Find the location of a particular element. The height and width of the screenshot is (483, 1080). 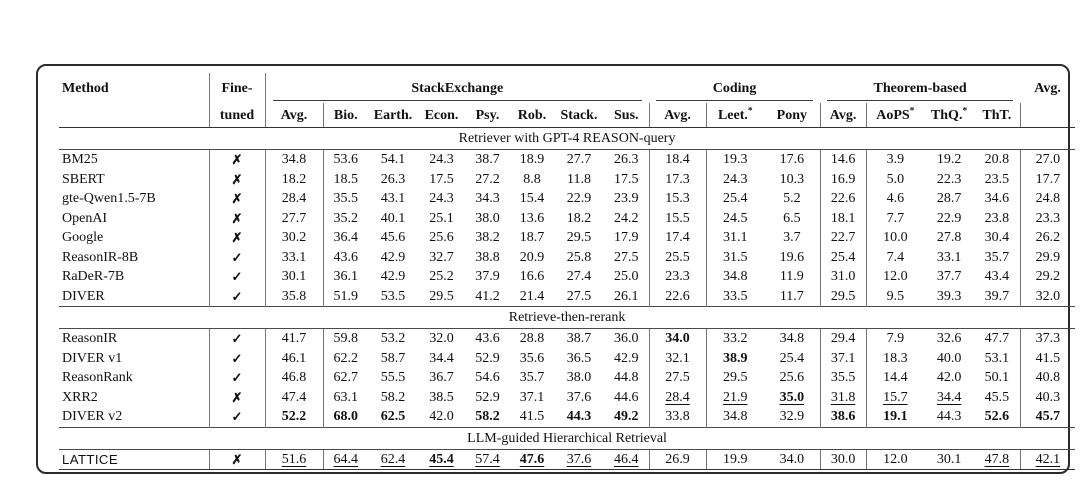

section-title: Retrieve-then-rerank is located at coordinates (567, 317).